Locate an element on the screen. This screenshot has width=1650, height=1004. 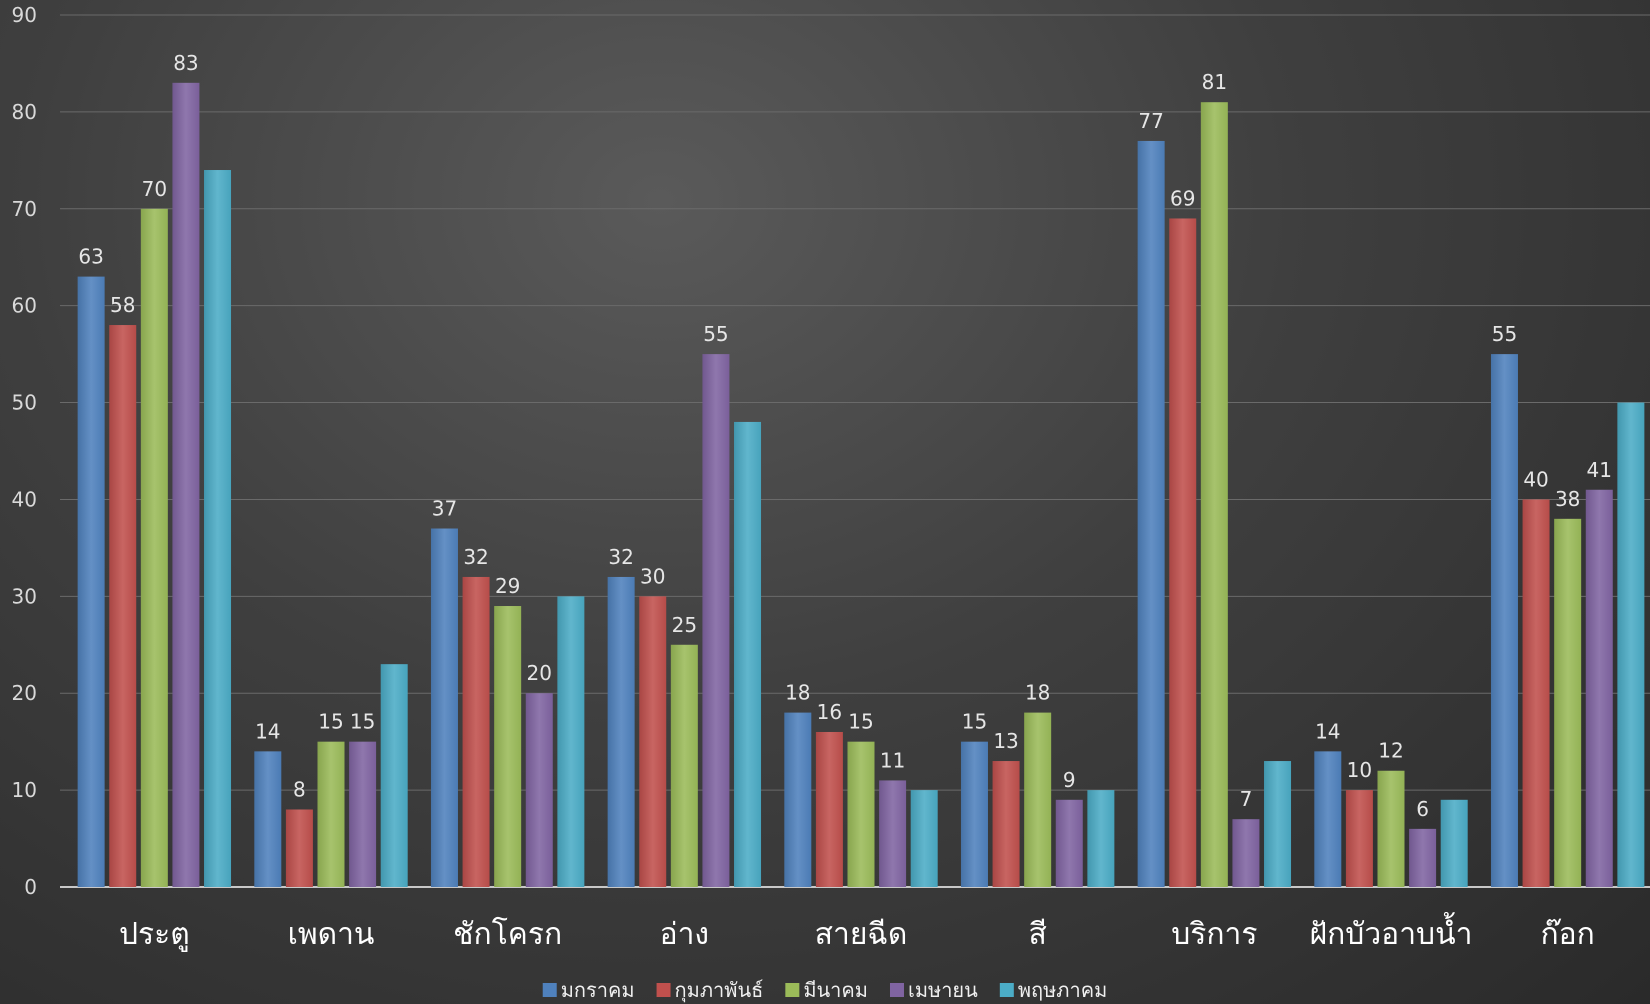
data-label: 7 is located at coordinates (1246, 799).